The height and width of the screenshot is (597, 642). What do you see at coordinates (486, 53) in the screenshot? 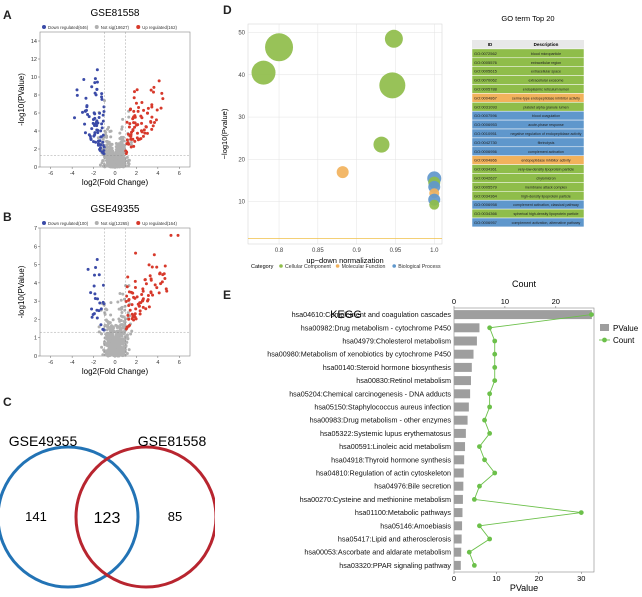
I see `table-cell-id: GO:0072562` at bounding box center [486, 53].